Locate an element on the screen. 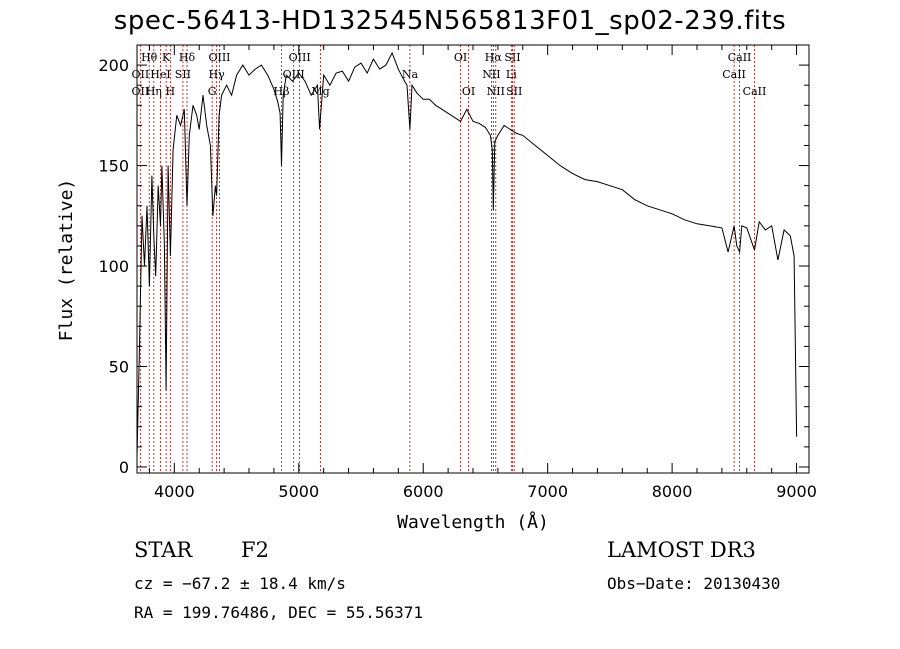  line-label: Hβ is located at coordinates (282, 91).